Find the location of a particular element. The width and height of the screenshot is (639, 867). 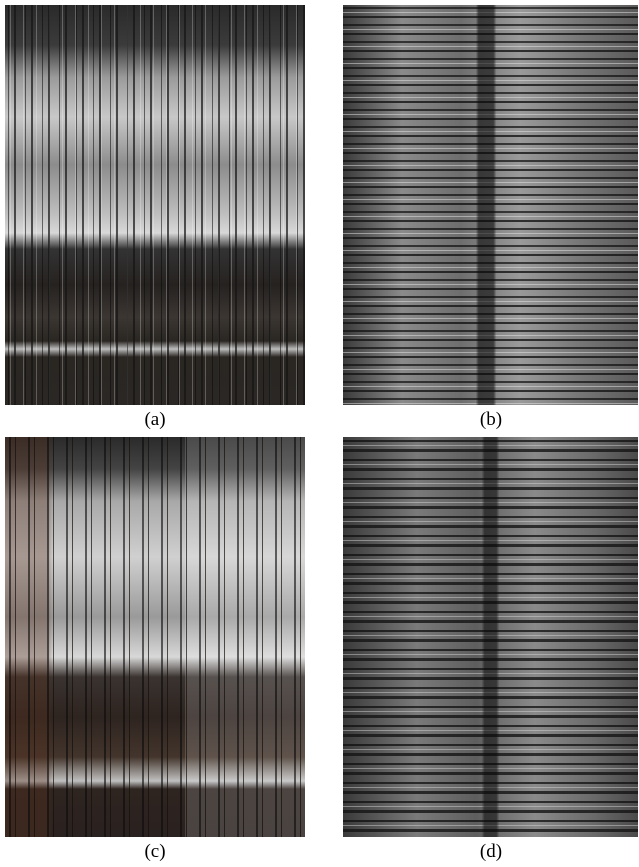

caption: (a) is located at coordinates (155, 419).